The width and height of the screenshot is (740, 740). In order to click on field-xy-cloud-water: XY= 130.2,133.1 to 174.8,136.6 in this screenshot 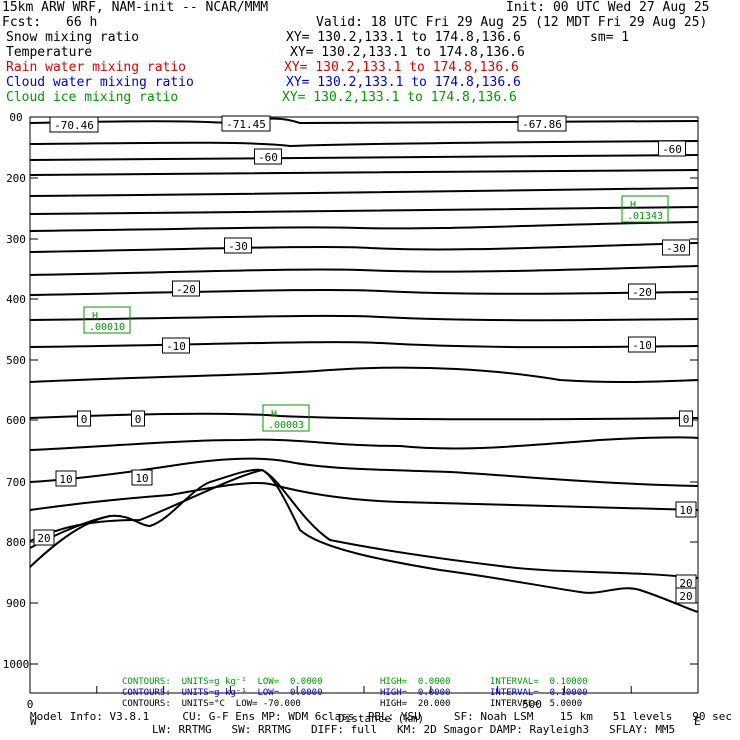, I will do `click(403, 82)`.